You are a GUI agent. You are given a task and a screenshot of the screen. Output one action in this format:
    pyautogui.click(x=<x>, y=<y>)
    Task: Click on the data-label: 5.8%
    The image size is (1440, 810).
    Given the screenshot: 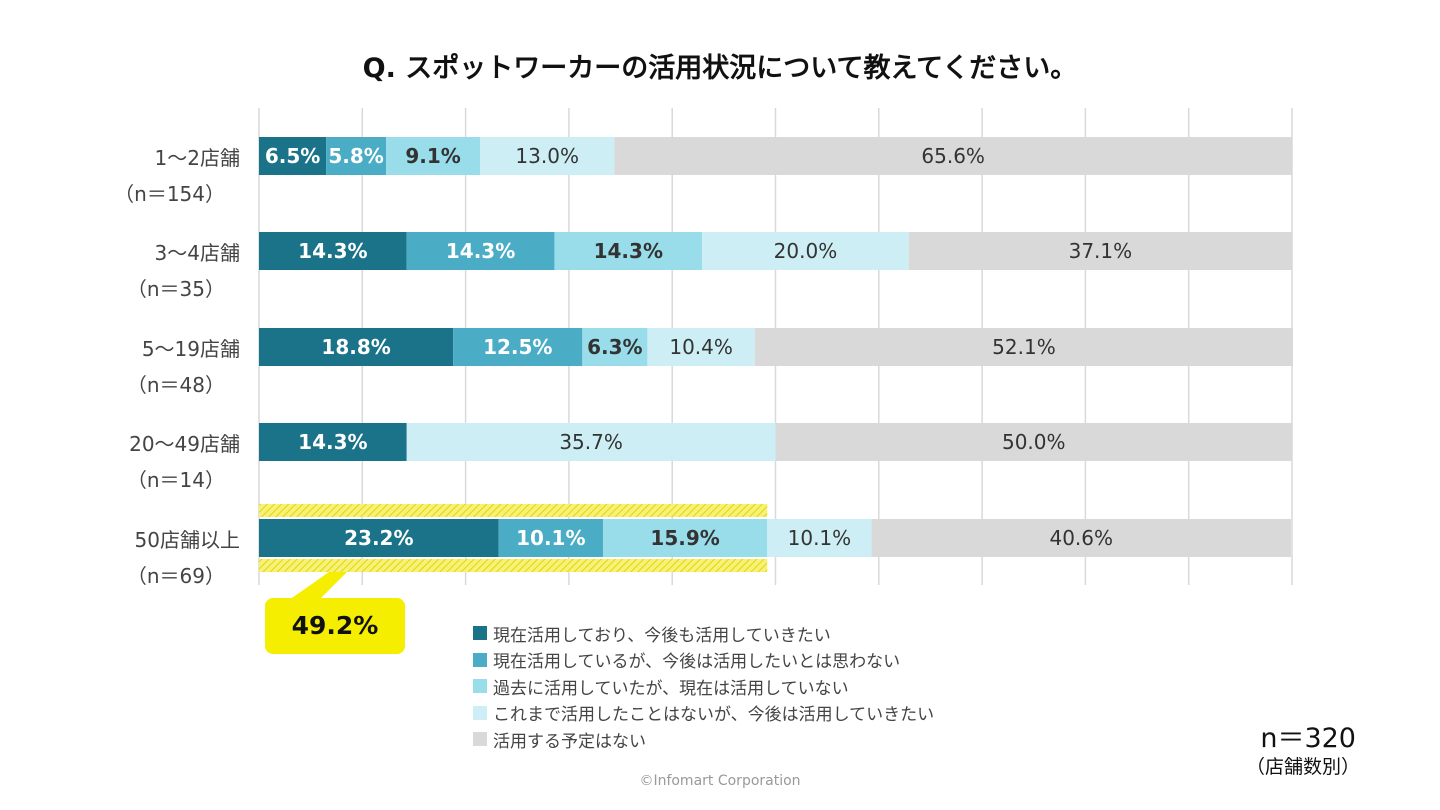 What is the action you would take?
    pyautogui.click(x=355, y=156)
    